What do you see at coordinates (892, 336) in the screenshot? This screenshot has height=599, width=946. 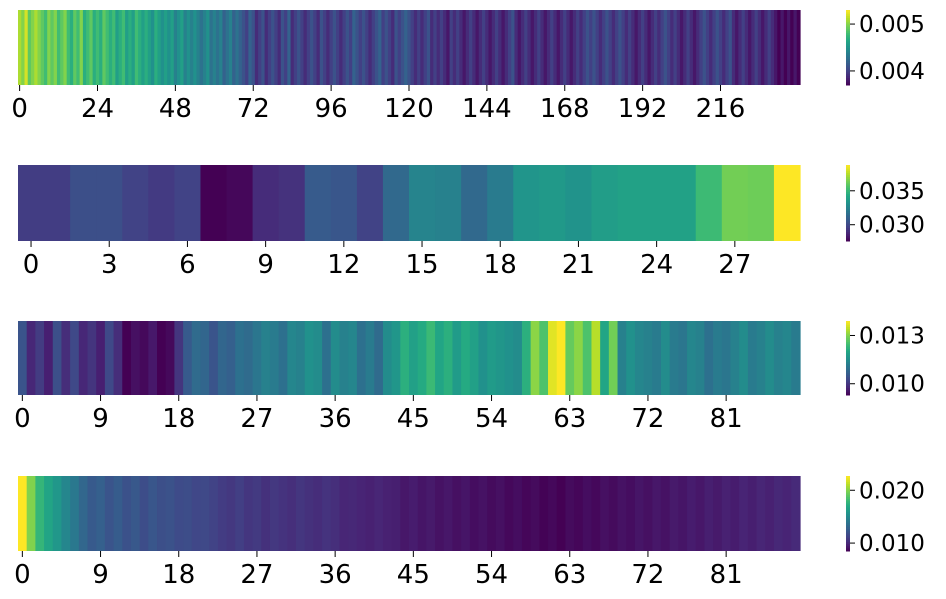 I see `colorbar-tick-label: 0.013` at bounding box center [892, 336].